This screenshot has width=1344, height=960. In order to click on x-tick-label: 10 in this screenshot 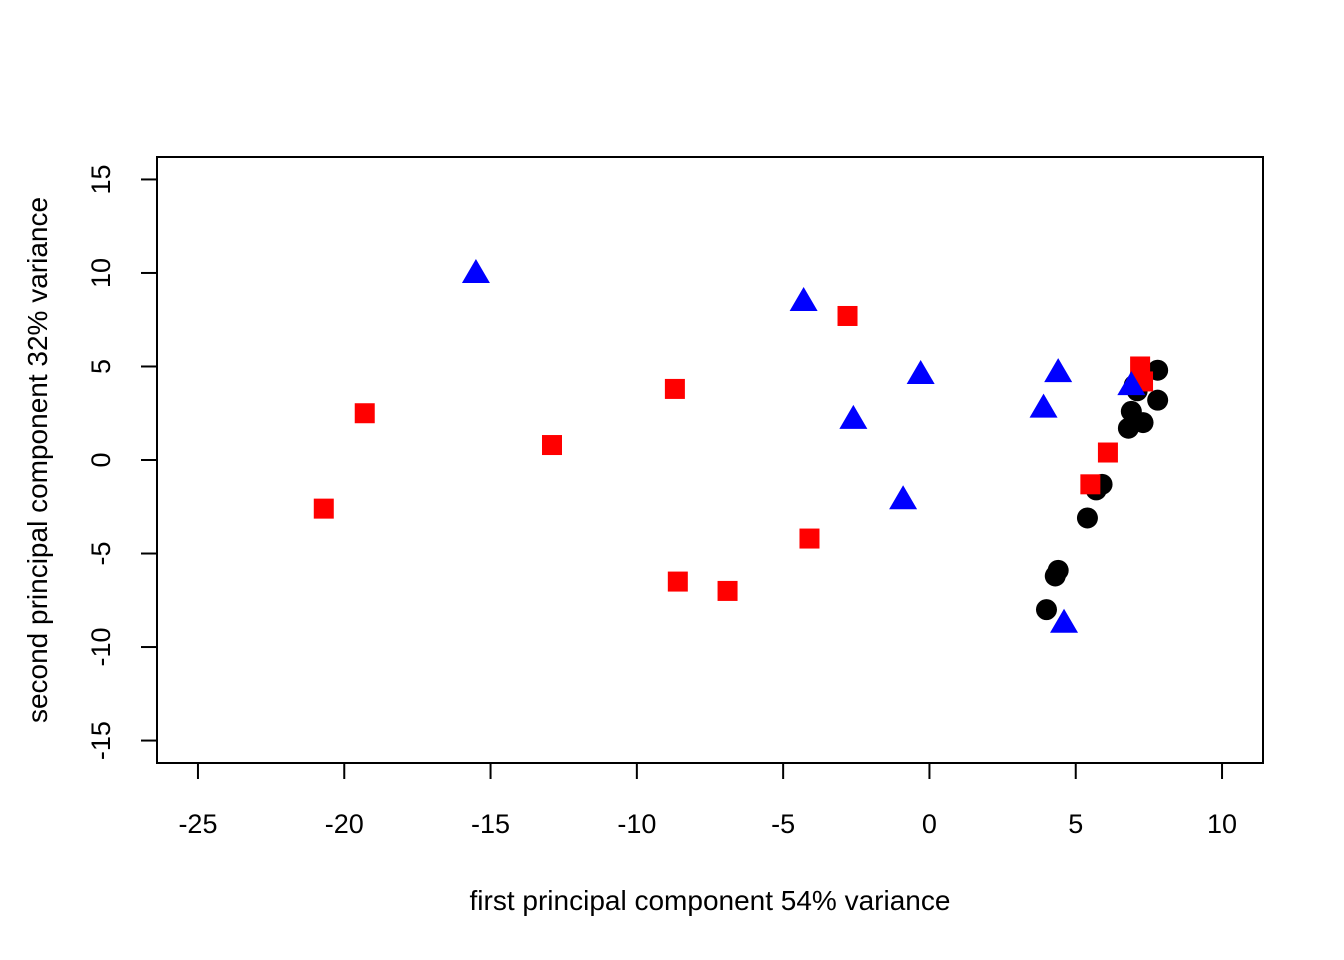, I will do `click(1222, 824)`.